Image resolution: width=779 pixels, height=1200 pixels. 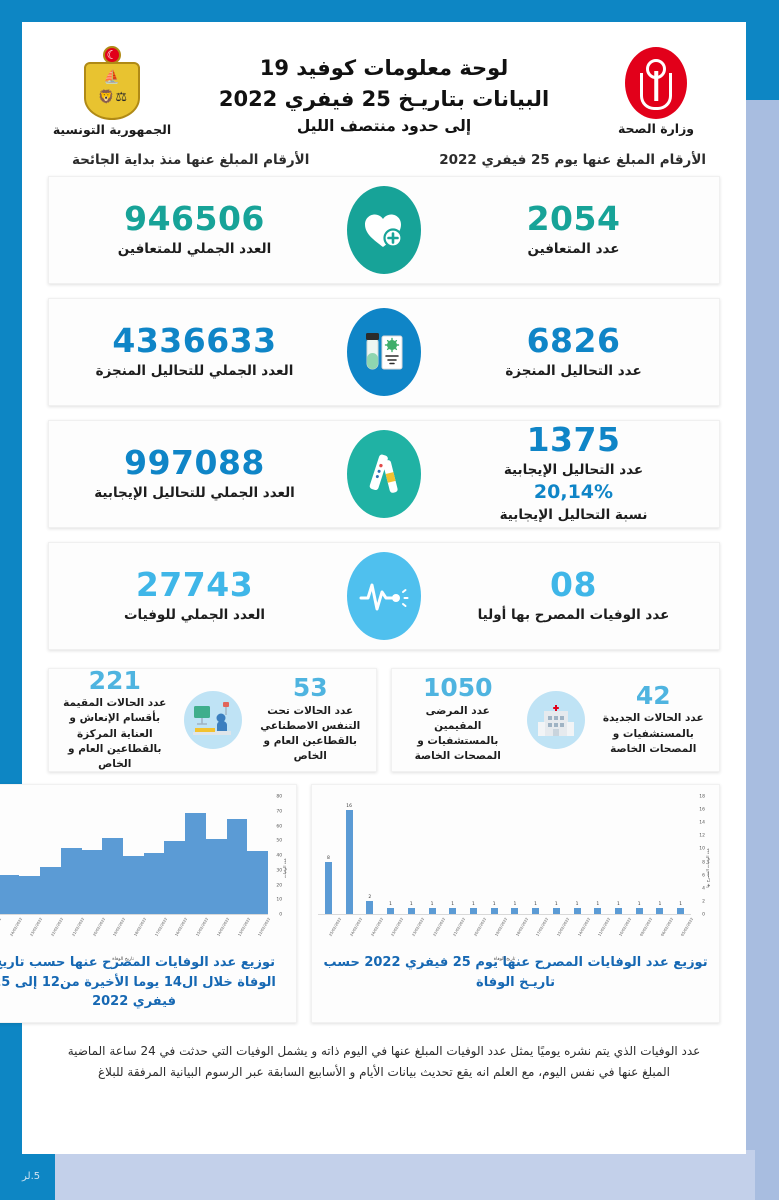 What do you see at coordinates (703, 876) in the screenshot?
I see `y-tick: 6` at bounding box center [703, 876].